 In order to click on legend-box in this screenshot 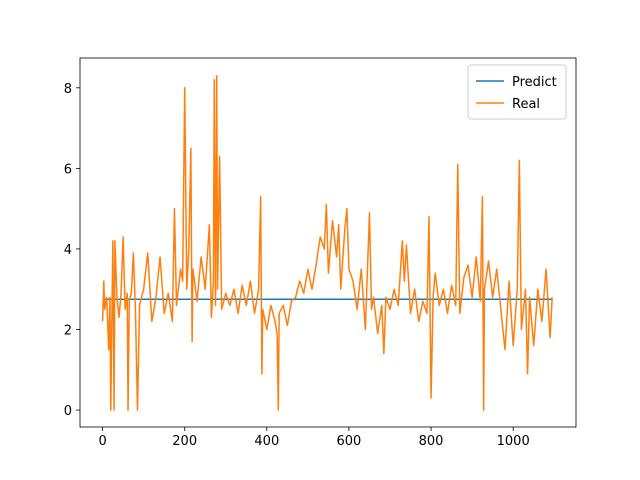, I will do `click(517, 92)`.